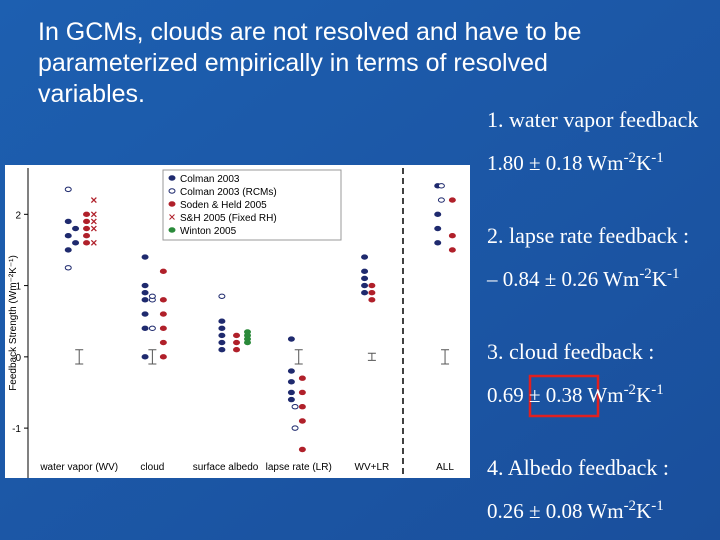 Image resolution: width=720 pixels, height=540 pixels. I want to click on y-tick-label: 0, so click(18, 358).